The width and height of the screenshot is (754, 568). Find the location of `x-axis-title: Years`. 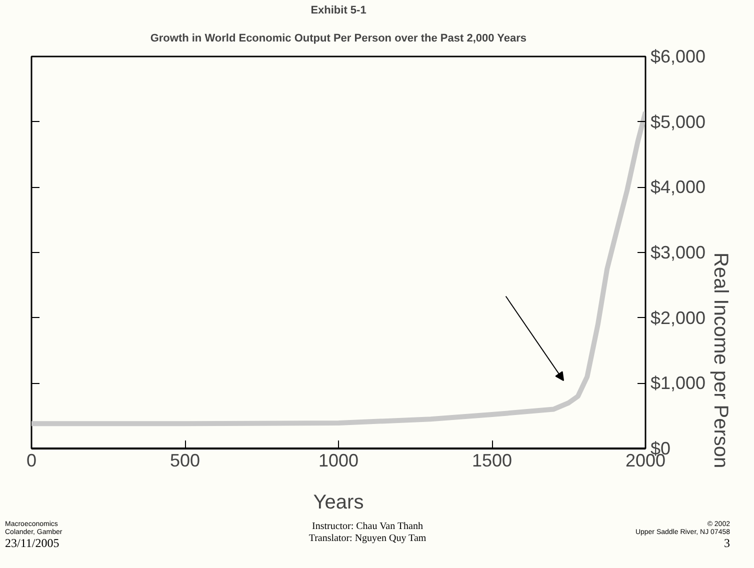

x-axis-title: Years is located at coordinates (338, 503).